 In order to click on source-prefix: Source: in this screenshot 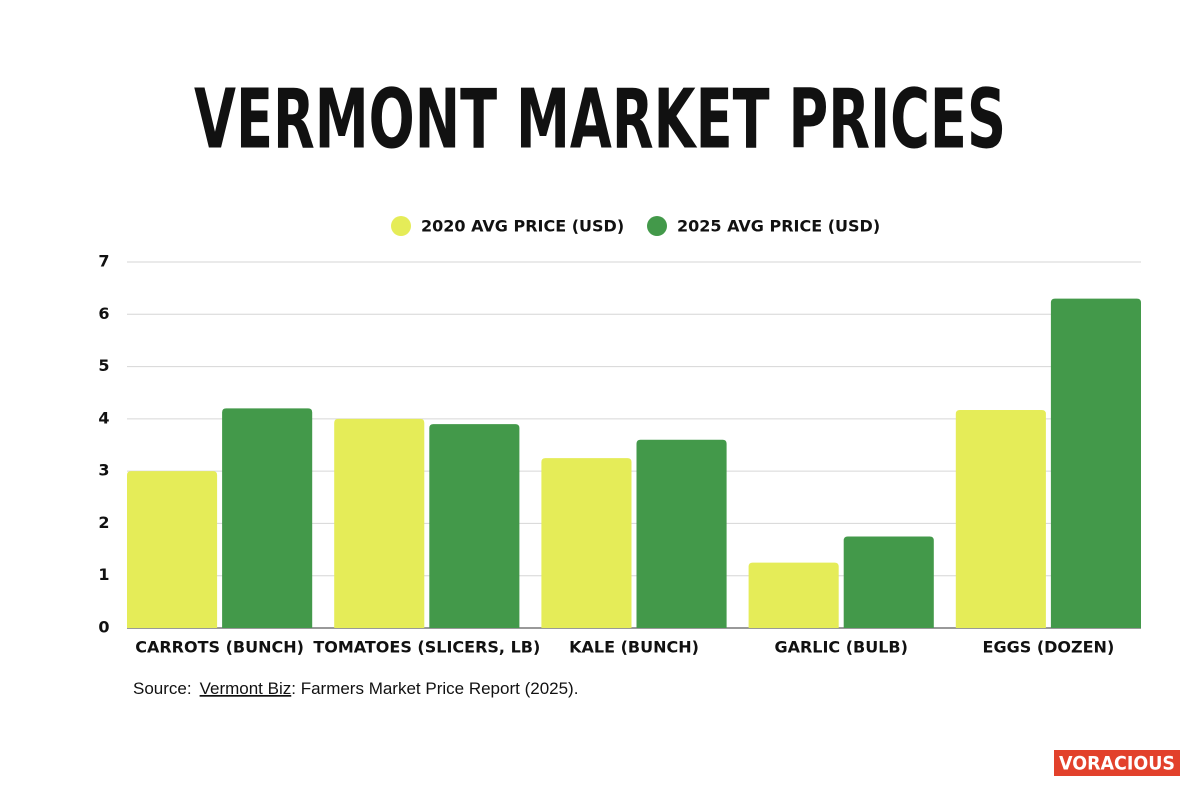, I will do `click(162, 688)`.